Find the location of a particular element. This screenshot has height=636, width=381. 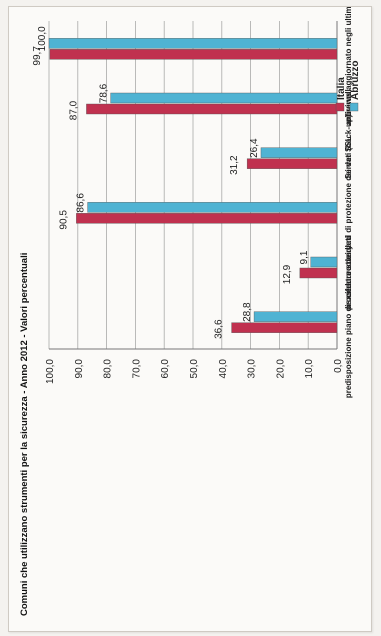

legend-swatch-italia is located at coordinates (340, 107).